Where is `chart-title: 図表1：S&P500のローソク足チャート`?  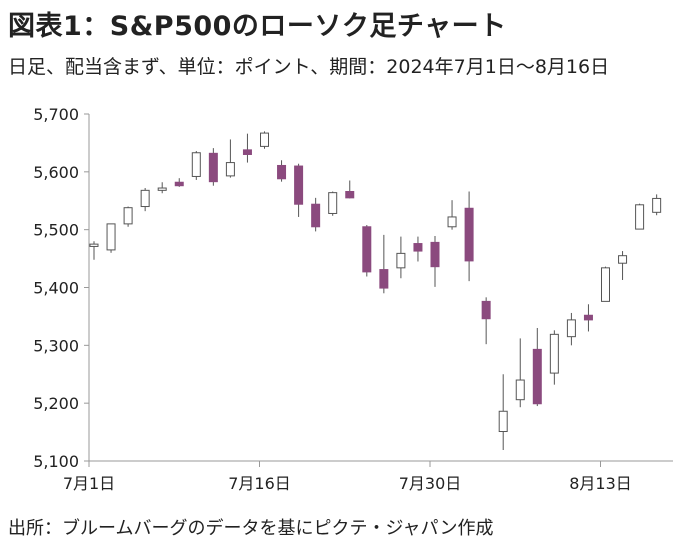 chart-title: 図表1：S&P500のローソク足チャート is located at coordinates (257, 26).